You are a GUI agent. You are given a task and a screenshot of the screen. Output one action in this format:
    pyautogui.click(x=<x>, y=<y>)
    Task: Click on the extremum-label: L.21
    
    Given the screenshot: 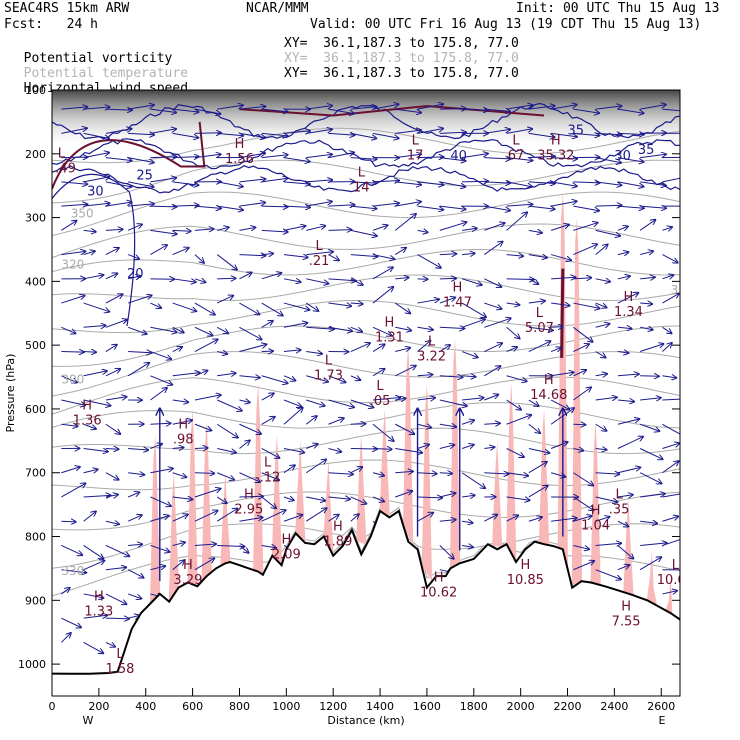 What is the action you would take?
    pyautogui.click(x=319, y=254)
    